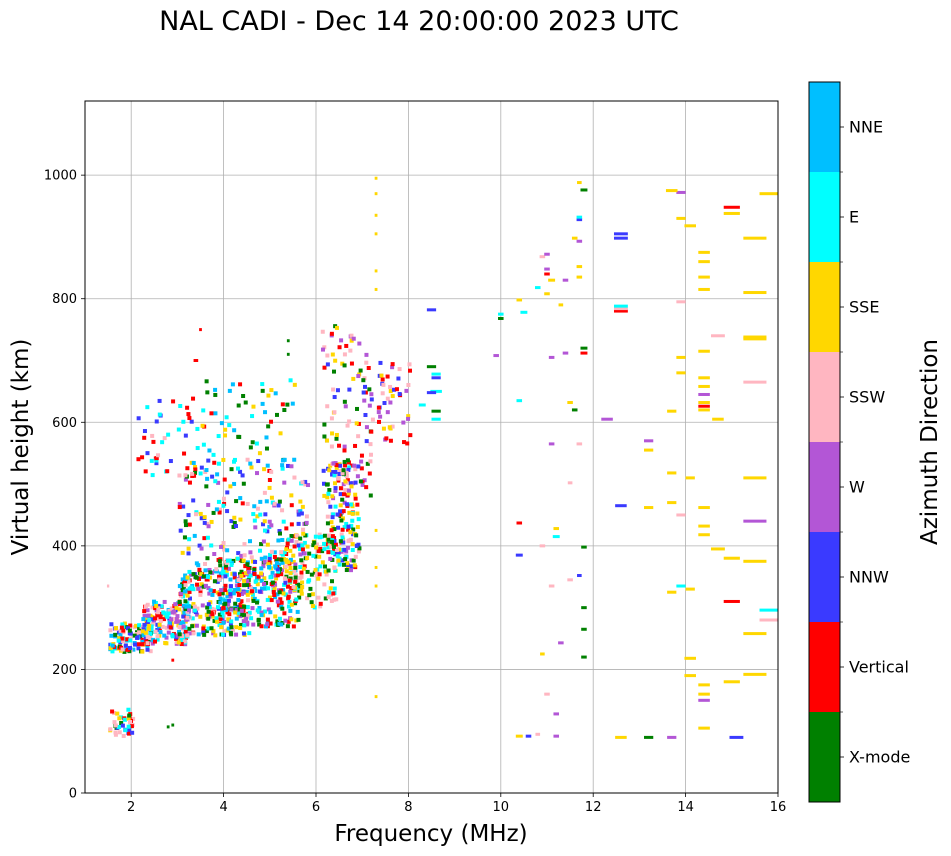 Image resolution: width=951 pixels, height=856 pixels. I want to click on y-tick-label: 200, so click(64, 670).